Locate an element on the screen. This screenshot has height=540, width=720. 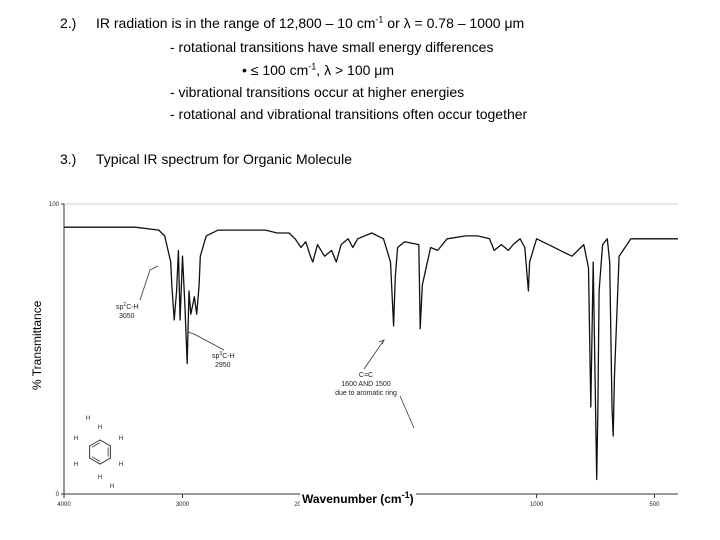
annotation-arrowhead is located at coordinates (381, 342).